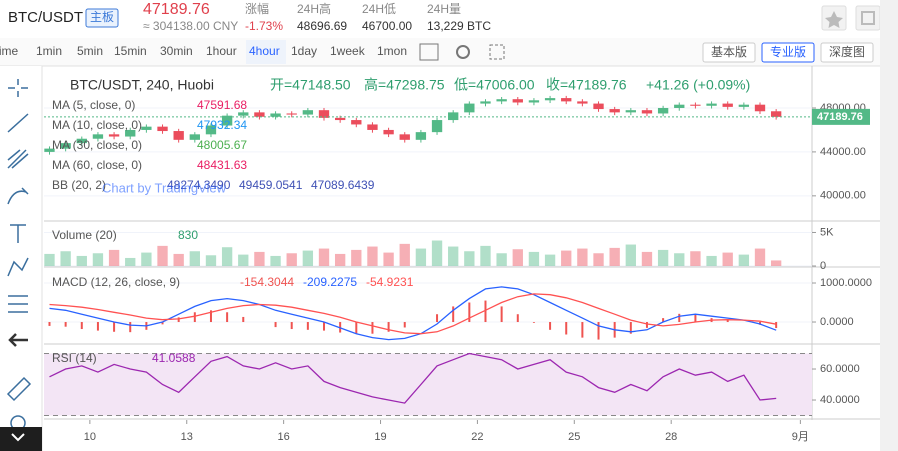  What do you see at coordinates (18, 304) in the screenshot?
I see `forecast-tool` at bounding box center [18, 304].